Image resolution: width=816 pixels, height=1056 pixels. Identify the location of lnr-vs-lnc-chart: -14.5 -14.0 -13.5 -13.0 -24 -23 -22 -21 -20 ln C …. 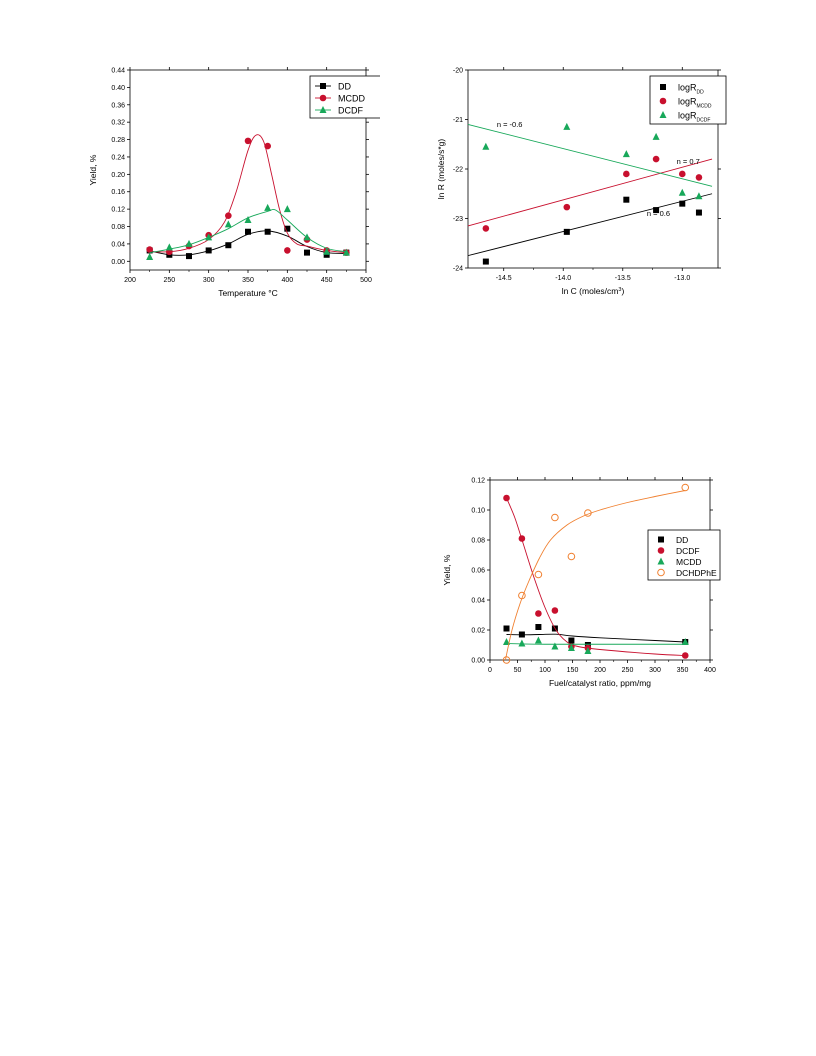
(580, 182).